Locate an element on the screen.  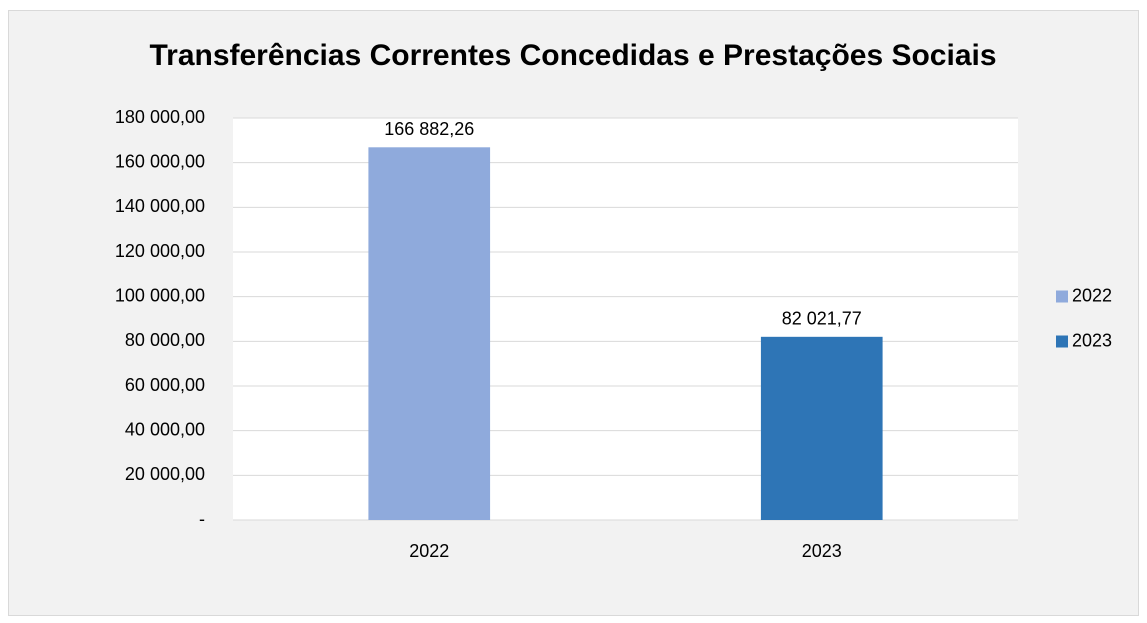
y-tick-label: 160 000,00 is located at coordinates (160, 161).